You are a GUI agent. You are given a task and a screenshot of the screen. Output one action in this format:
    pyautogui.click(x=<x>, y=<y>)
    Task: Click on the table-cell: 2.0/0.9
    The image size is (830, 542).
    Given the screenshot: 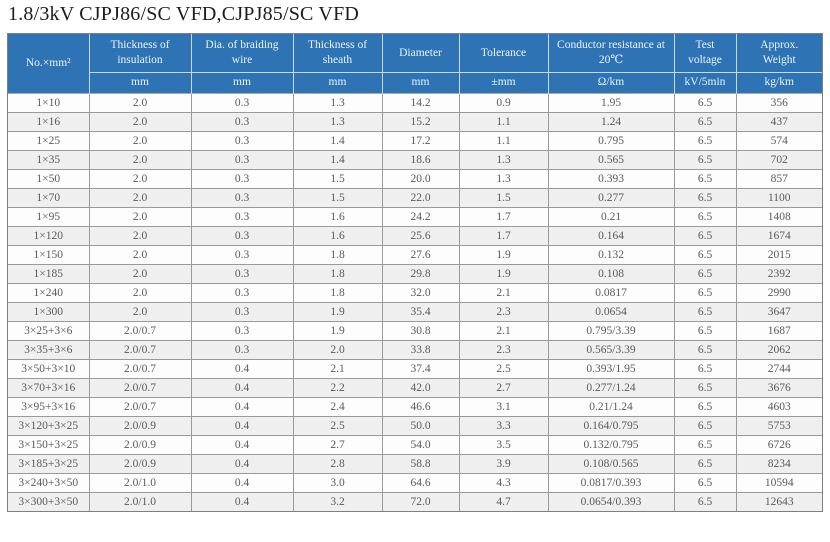 What is the action you would take?
    pyautogui.click(x=140, y=444)
    